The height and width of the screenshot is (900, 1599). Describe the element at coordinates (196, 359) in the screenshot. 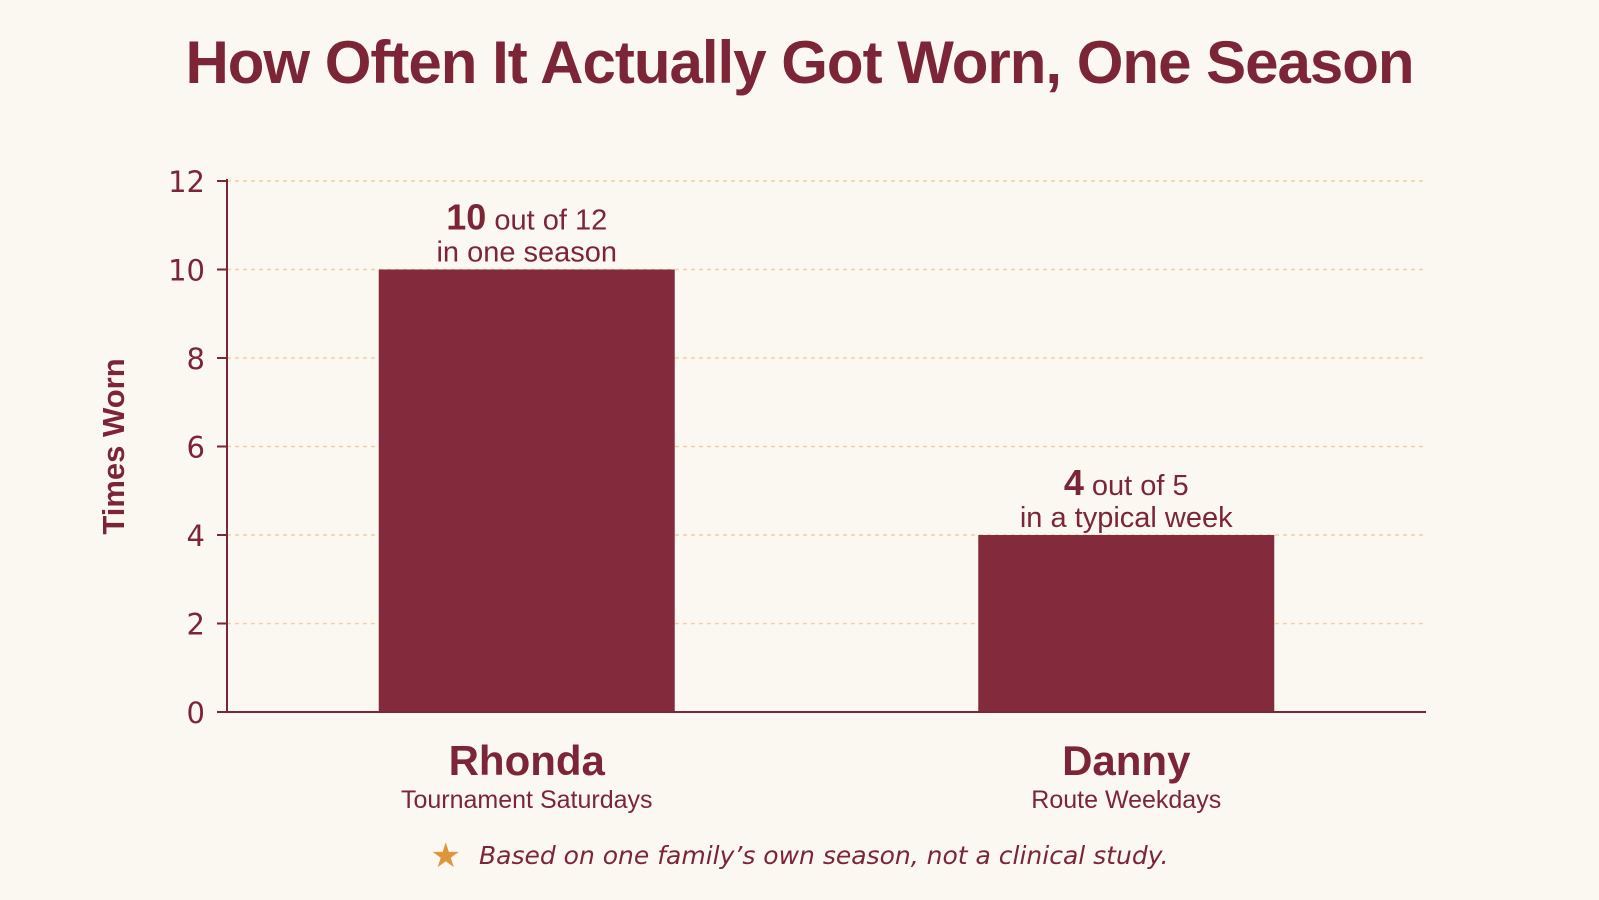

I see `y-tick-label: 8` at that location.